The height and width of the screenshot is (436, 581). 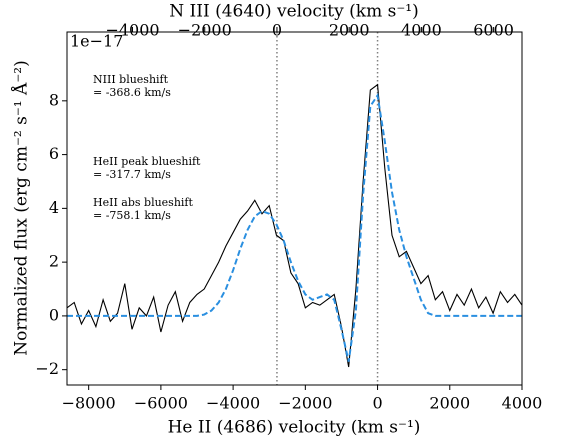 What do you see at coordinates (54, 99) in the screenshot?
I see `y-tick-label: 8` at bounding box center [54, 99].